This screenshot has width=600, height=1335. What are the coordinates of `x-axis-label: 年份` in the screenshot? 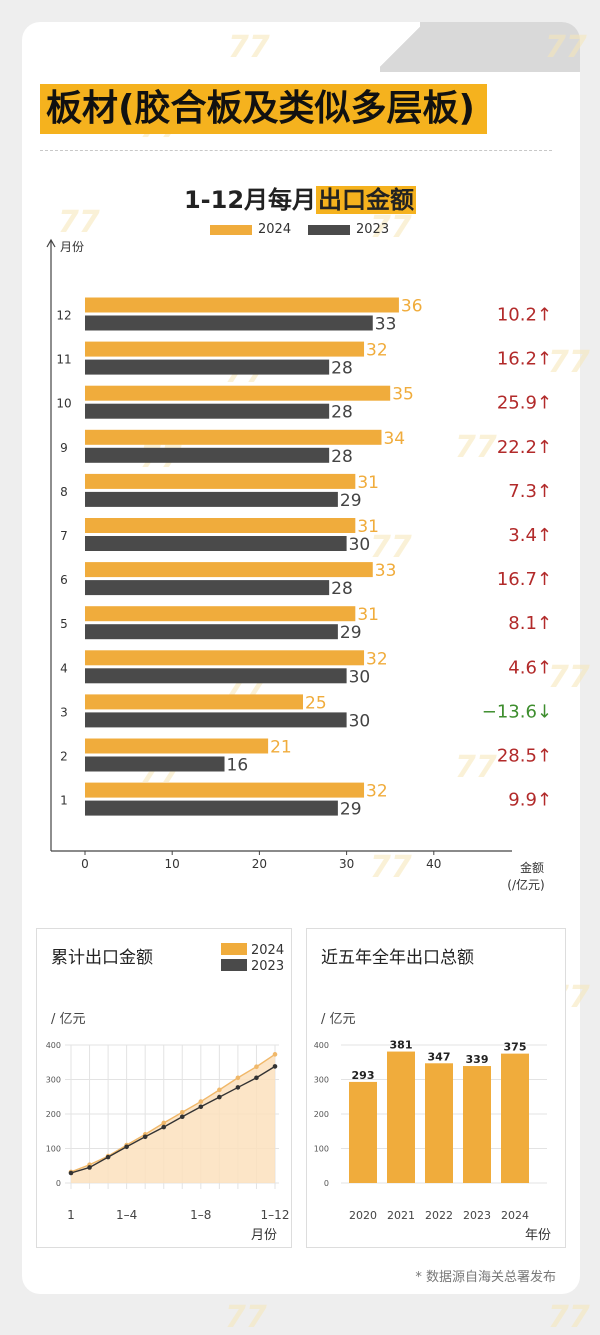 It's located at (538, 1235).